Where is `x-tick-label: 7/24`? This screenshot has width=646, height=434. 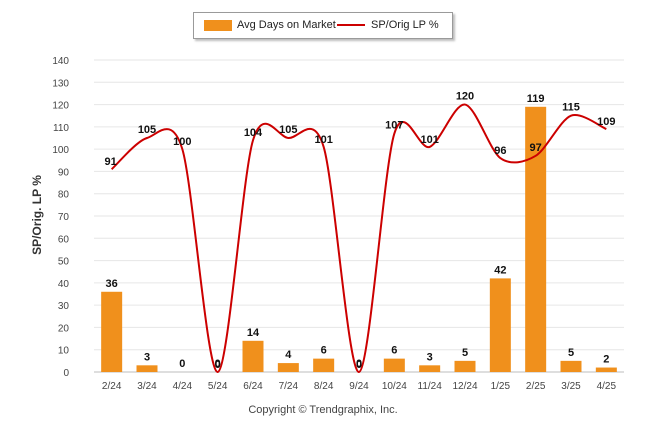 x-tick-label: 7/24 is located at coordinates (289, 386).